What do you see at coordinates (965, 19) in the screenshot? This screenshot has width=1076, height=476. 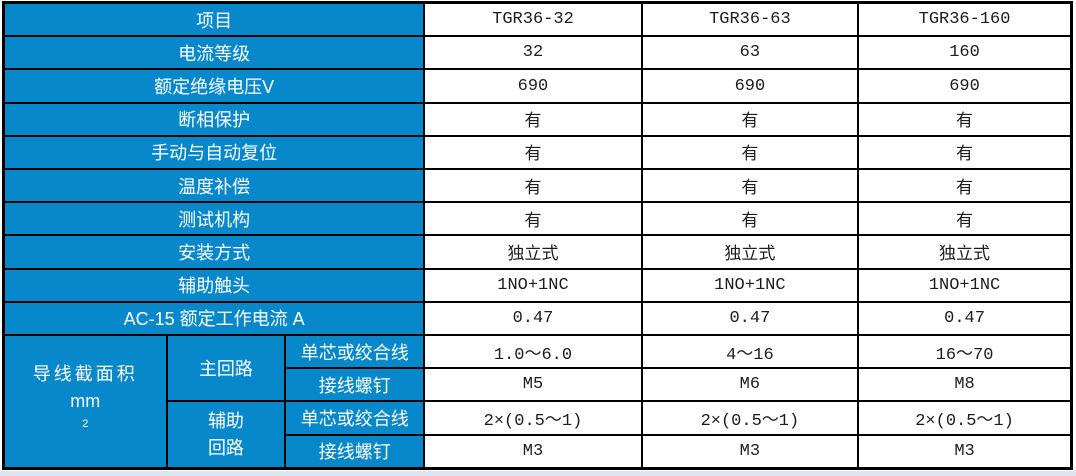 I see `header-col-tgr36-160: TGR36-160` at bounding box center [965, 19].